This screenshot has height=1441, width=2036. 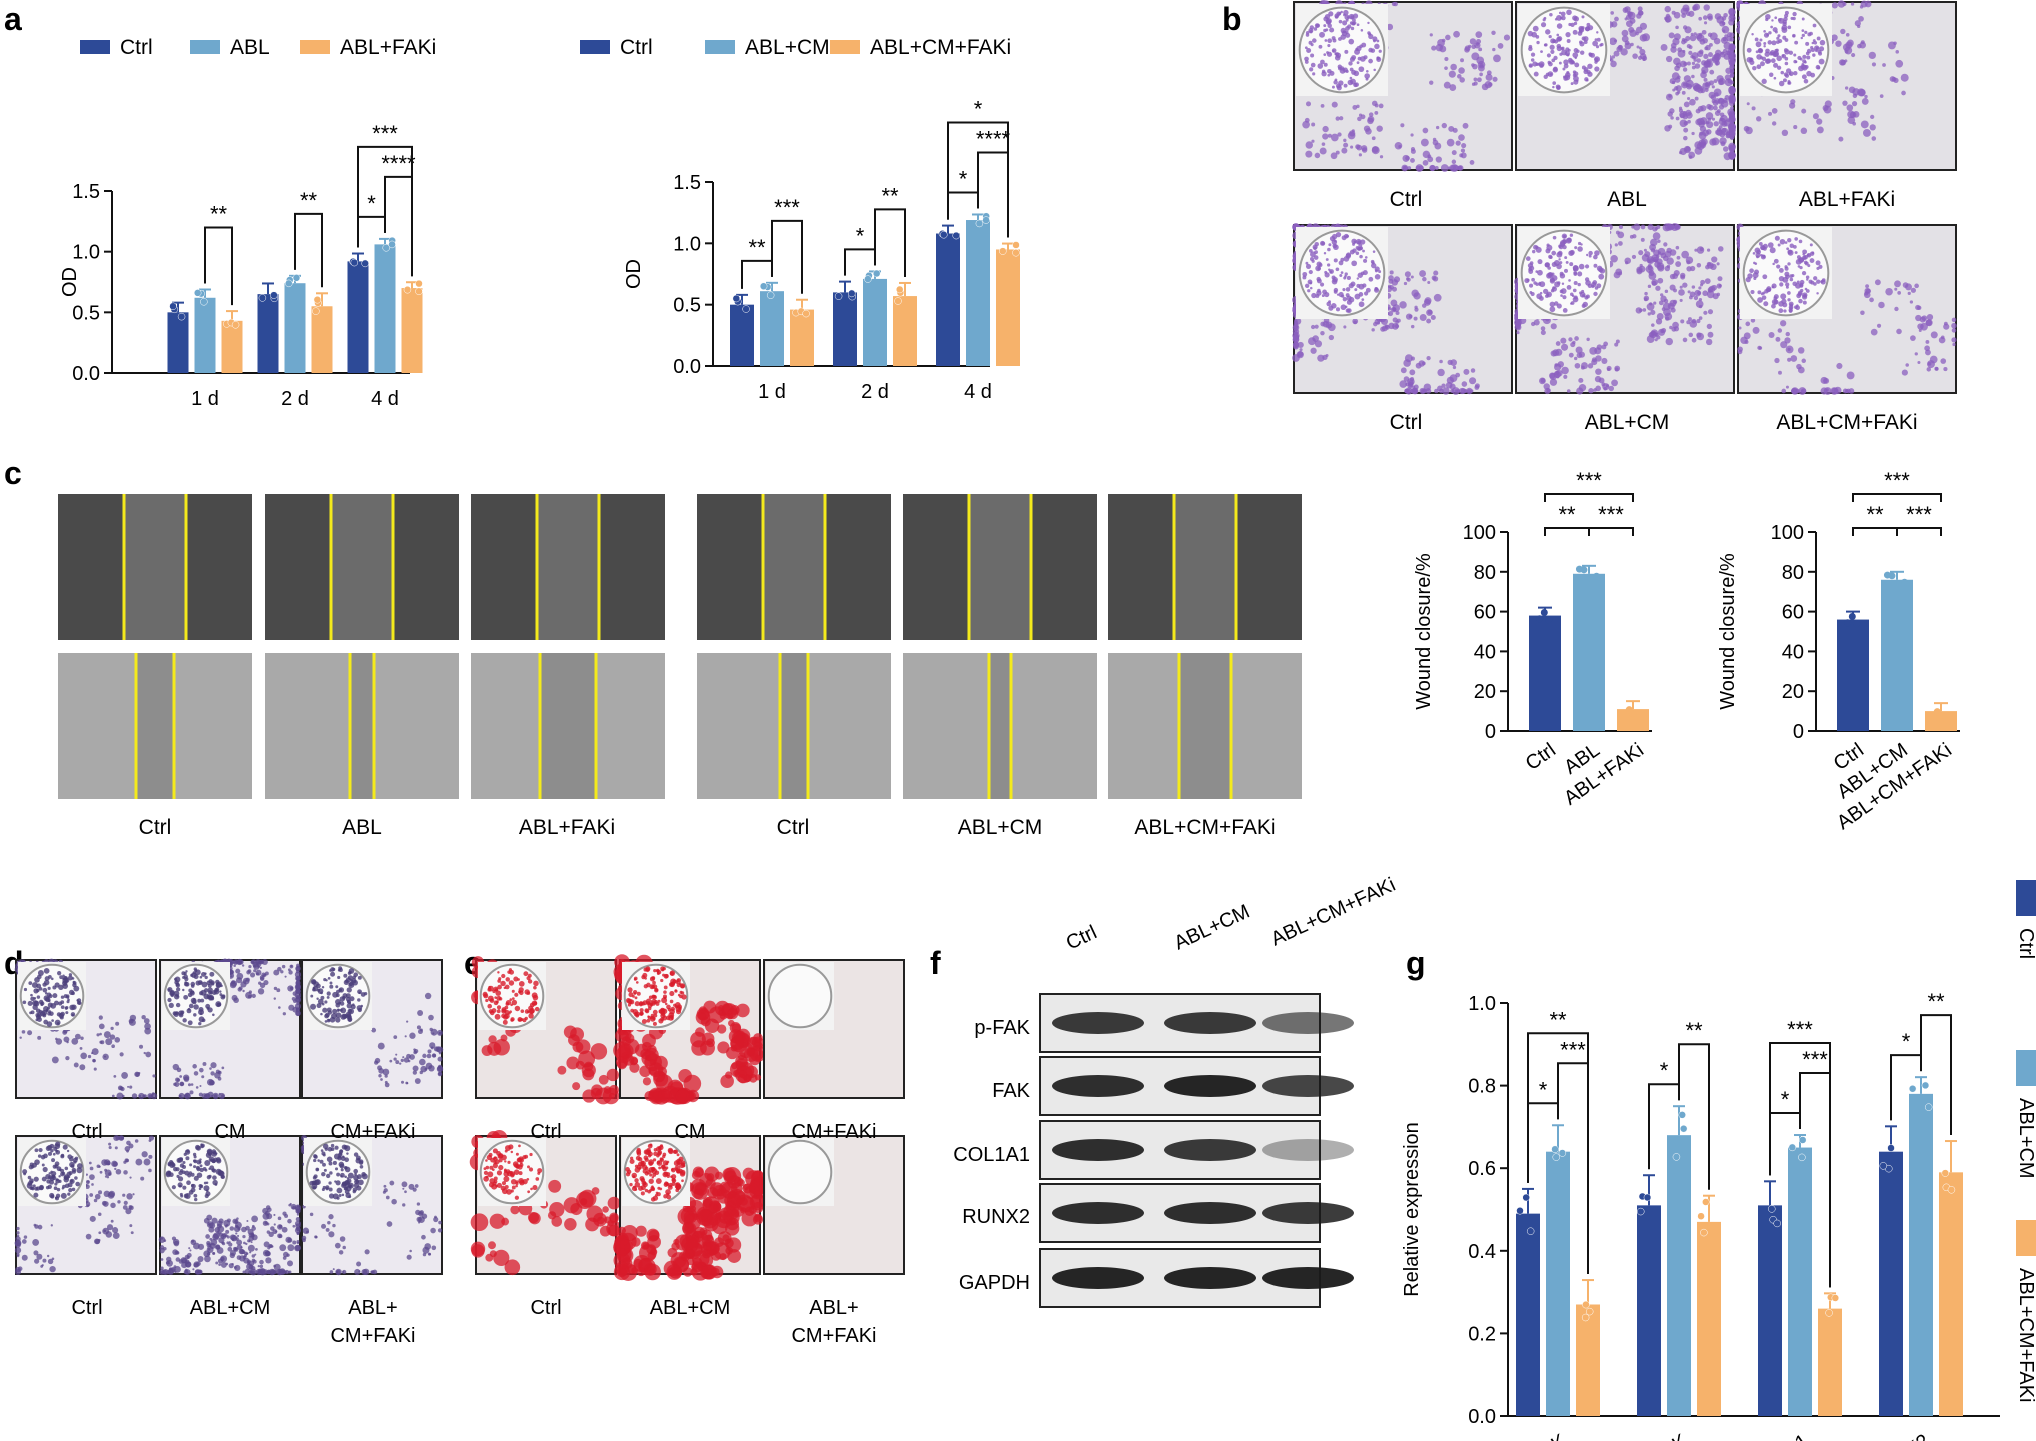 What do you see at coordinates (948, 299) in the screenshot?
I see `a2-bar-Ctrl` at bounding box center [948, 299].